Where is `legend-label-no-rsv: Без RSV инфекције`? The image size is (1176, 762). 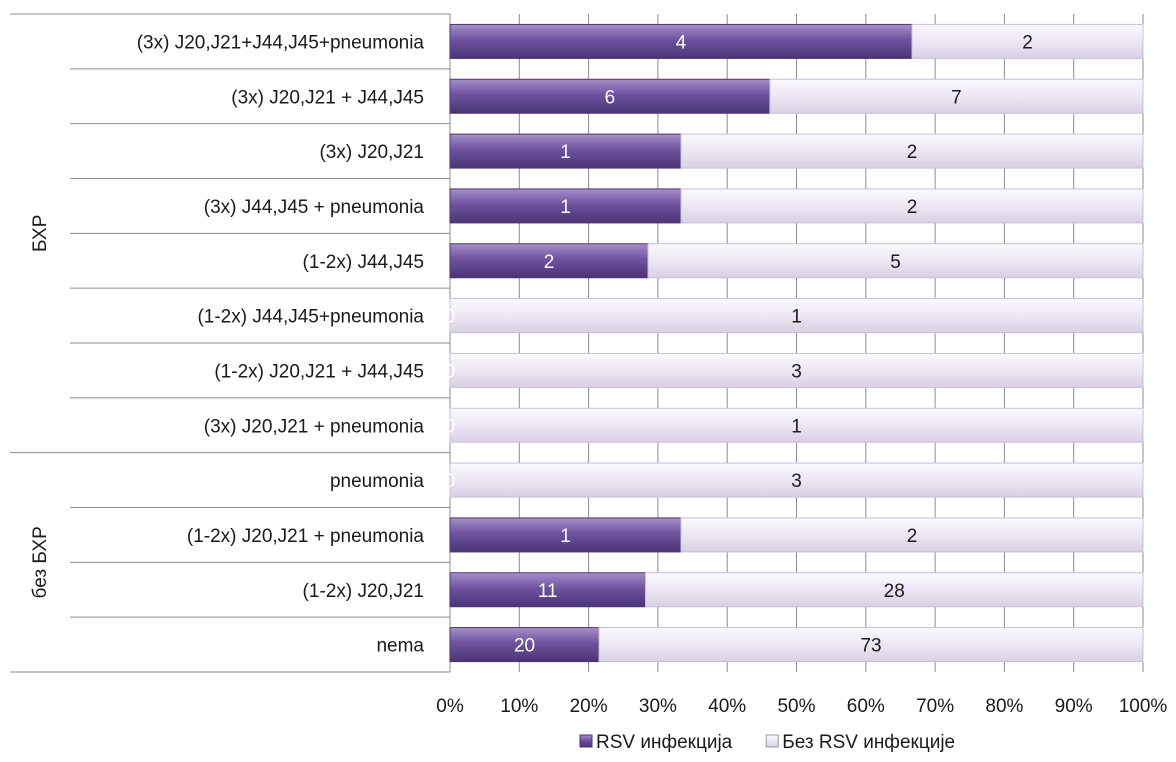 legend-label-no-rsv: Без RSV инфекције is located at coordinates (868, 742).